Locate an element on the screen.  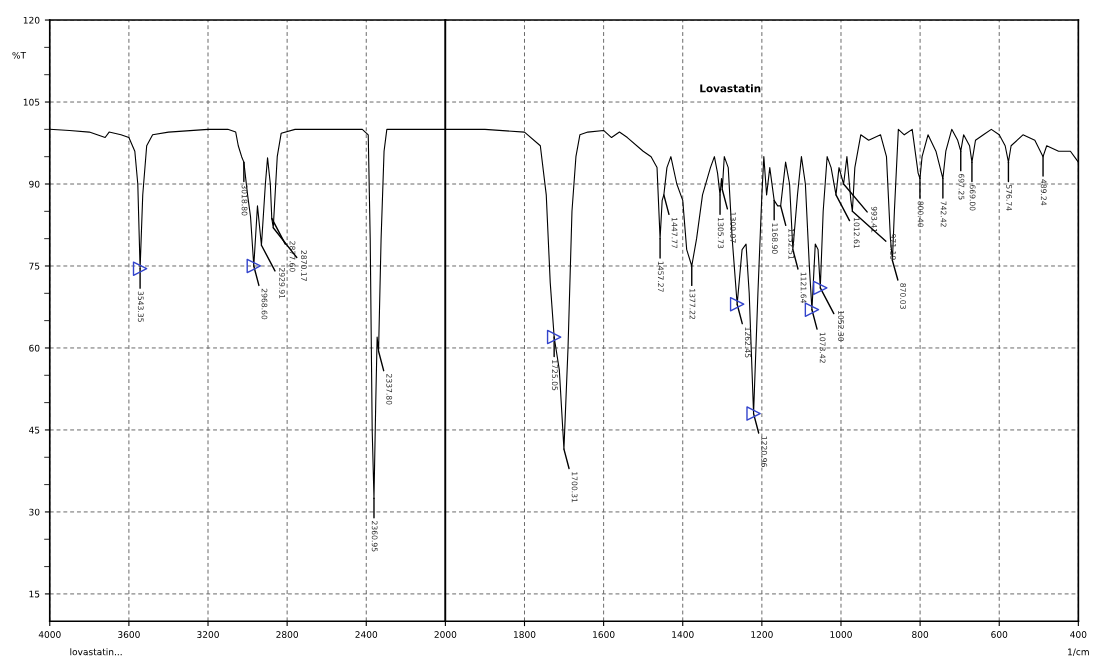
text: Lovastatin is located at coordinates (730, 88).